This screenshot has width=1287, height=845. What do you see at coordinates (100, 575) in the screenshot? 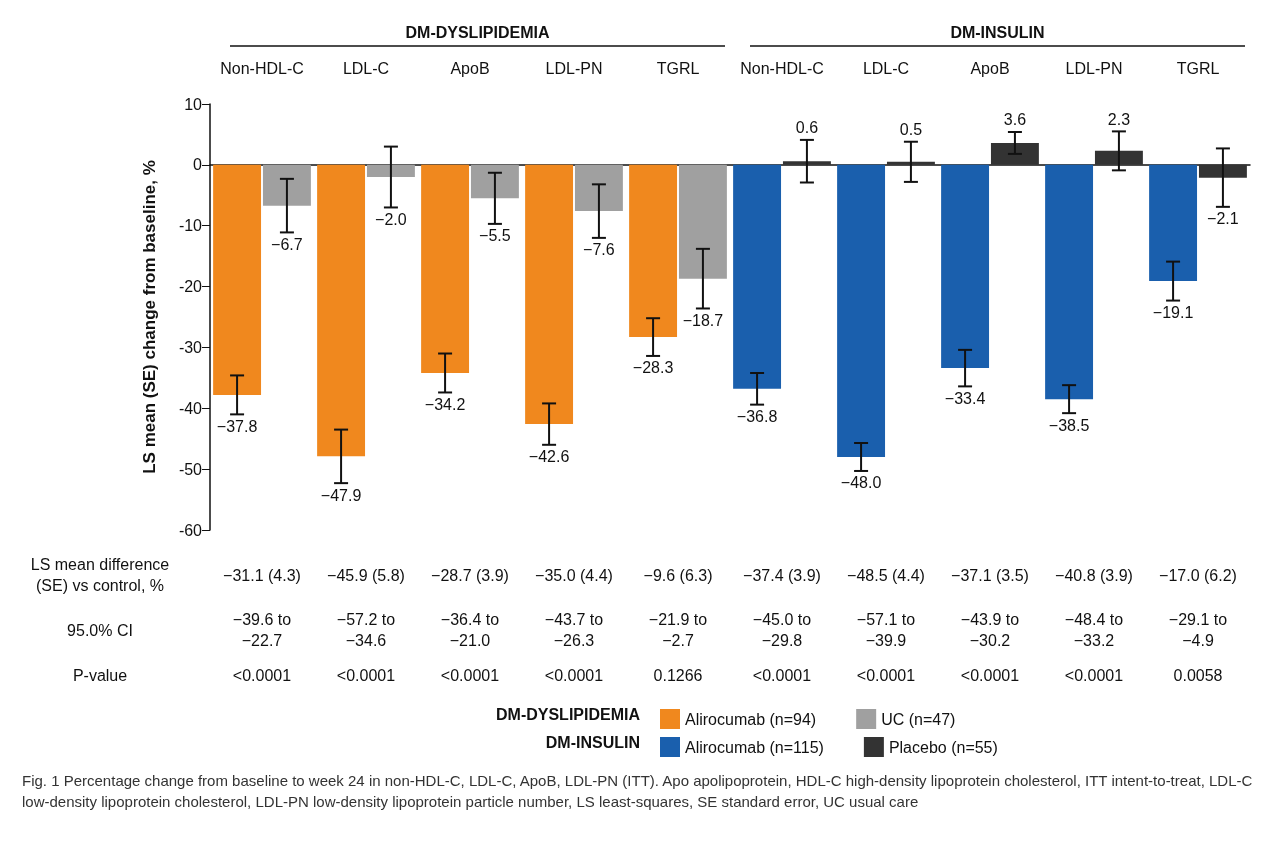
I see `text: LS mean difference (SE) vs control, %` at bounding box center [100, 575].